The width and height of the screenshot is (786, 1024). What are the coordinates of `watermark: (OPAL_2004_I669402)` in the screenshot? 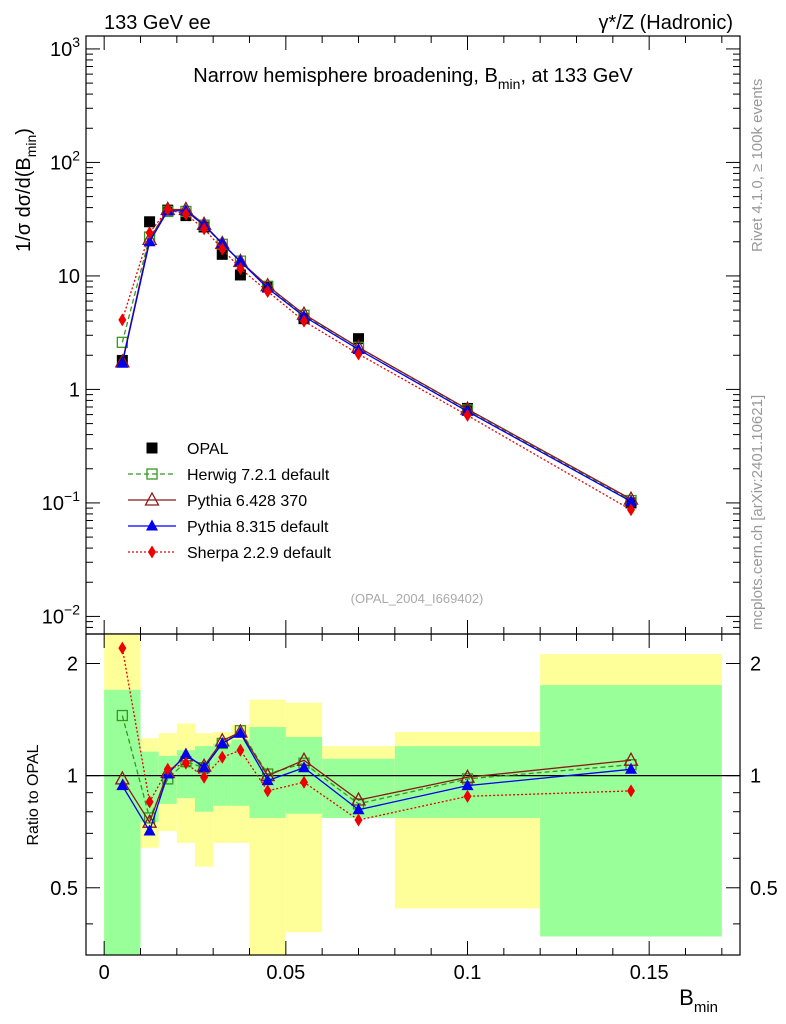 It's located at (417, 598).